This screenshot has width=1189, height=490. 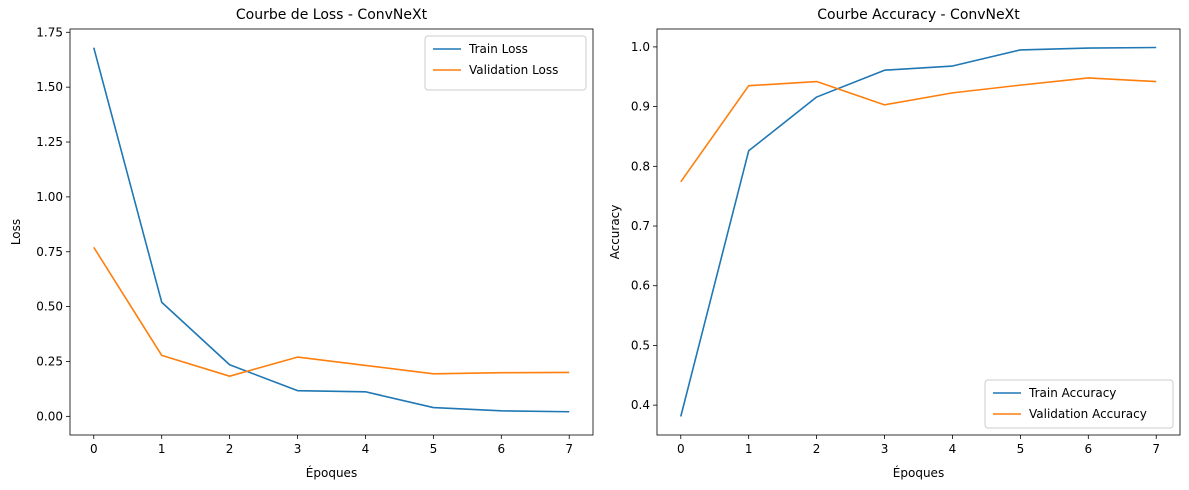 What do you see at coordinates (498, 49) in the screenshot?
I see `loss-legend-label-0: Train Loss` at bounding box center [498, 49].